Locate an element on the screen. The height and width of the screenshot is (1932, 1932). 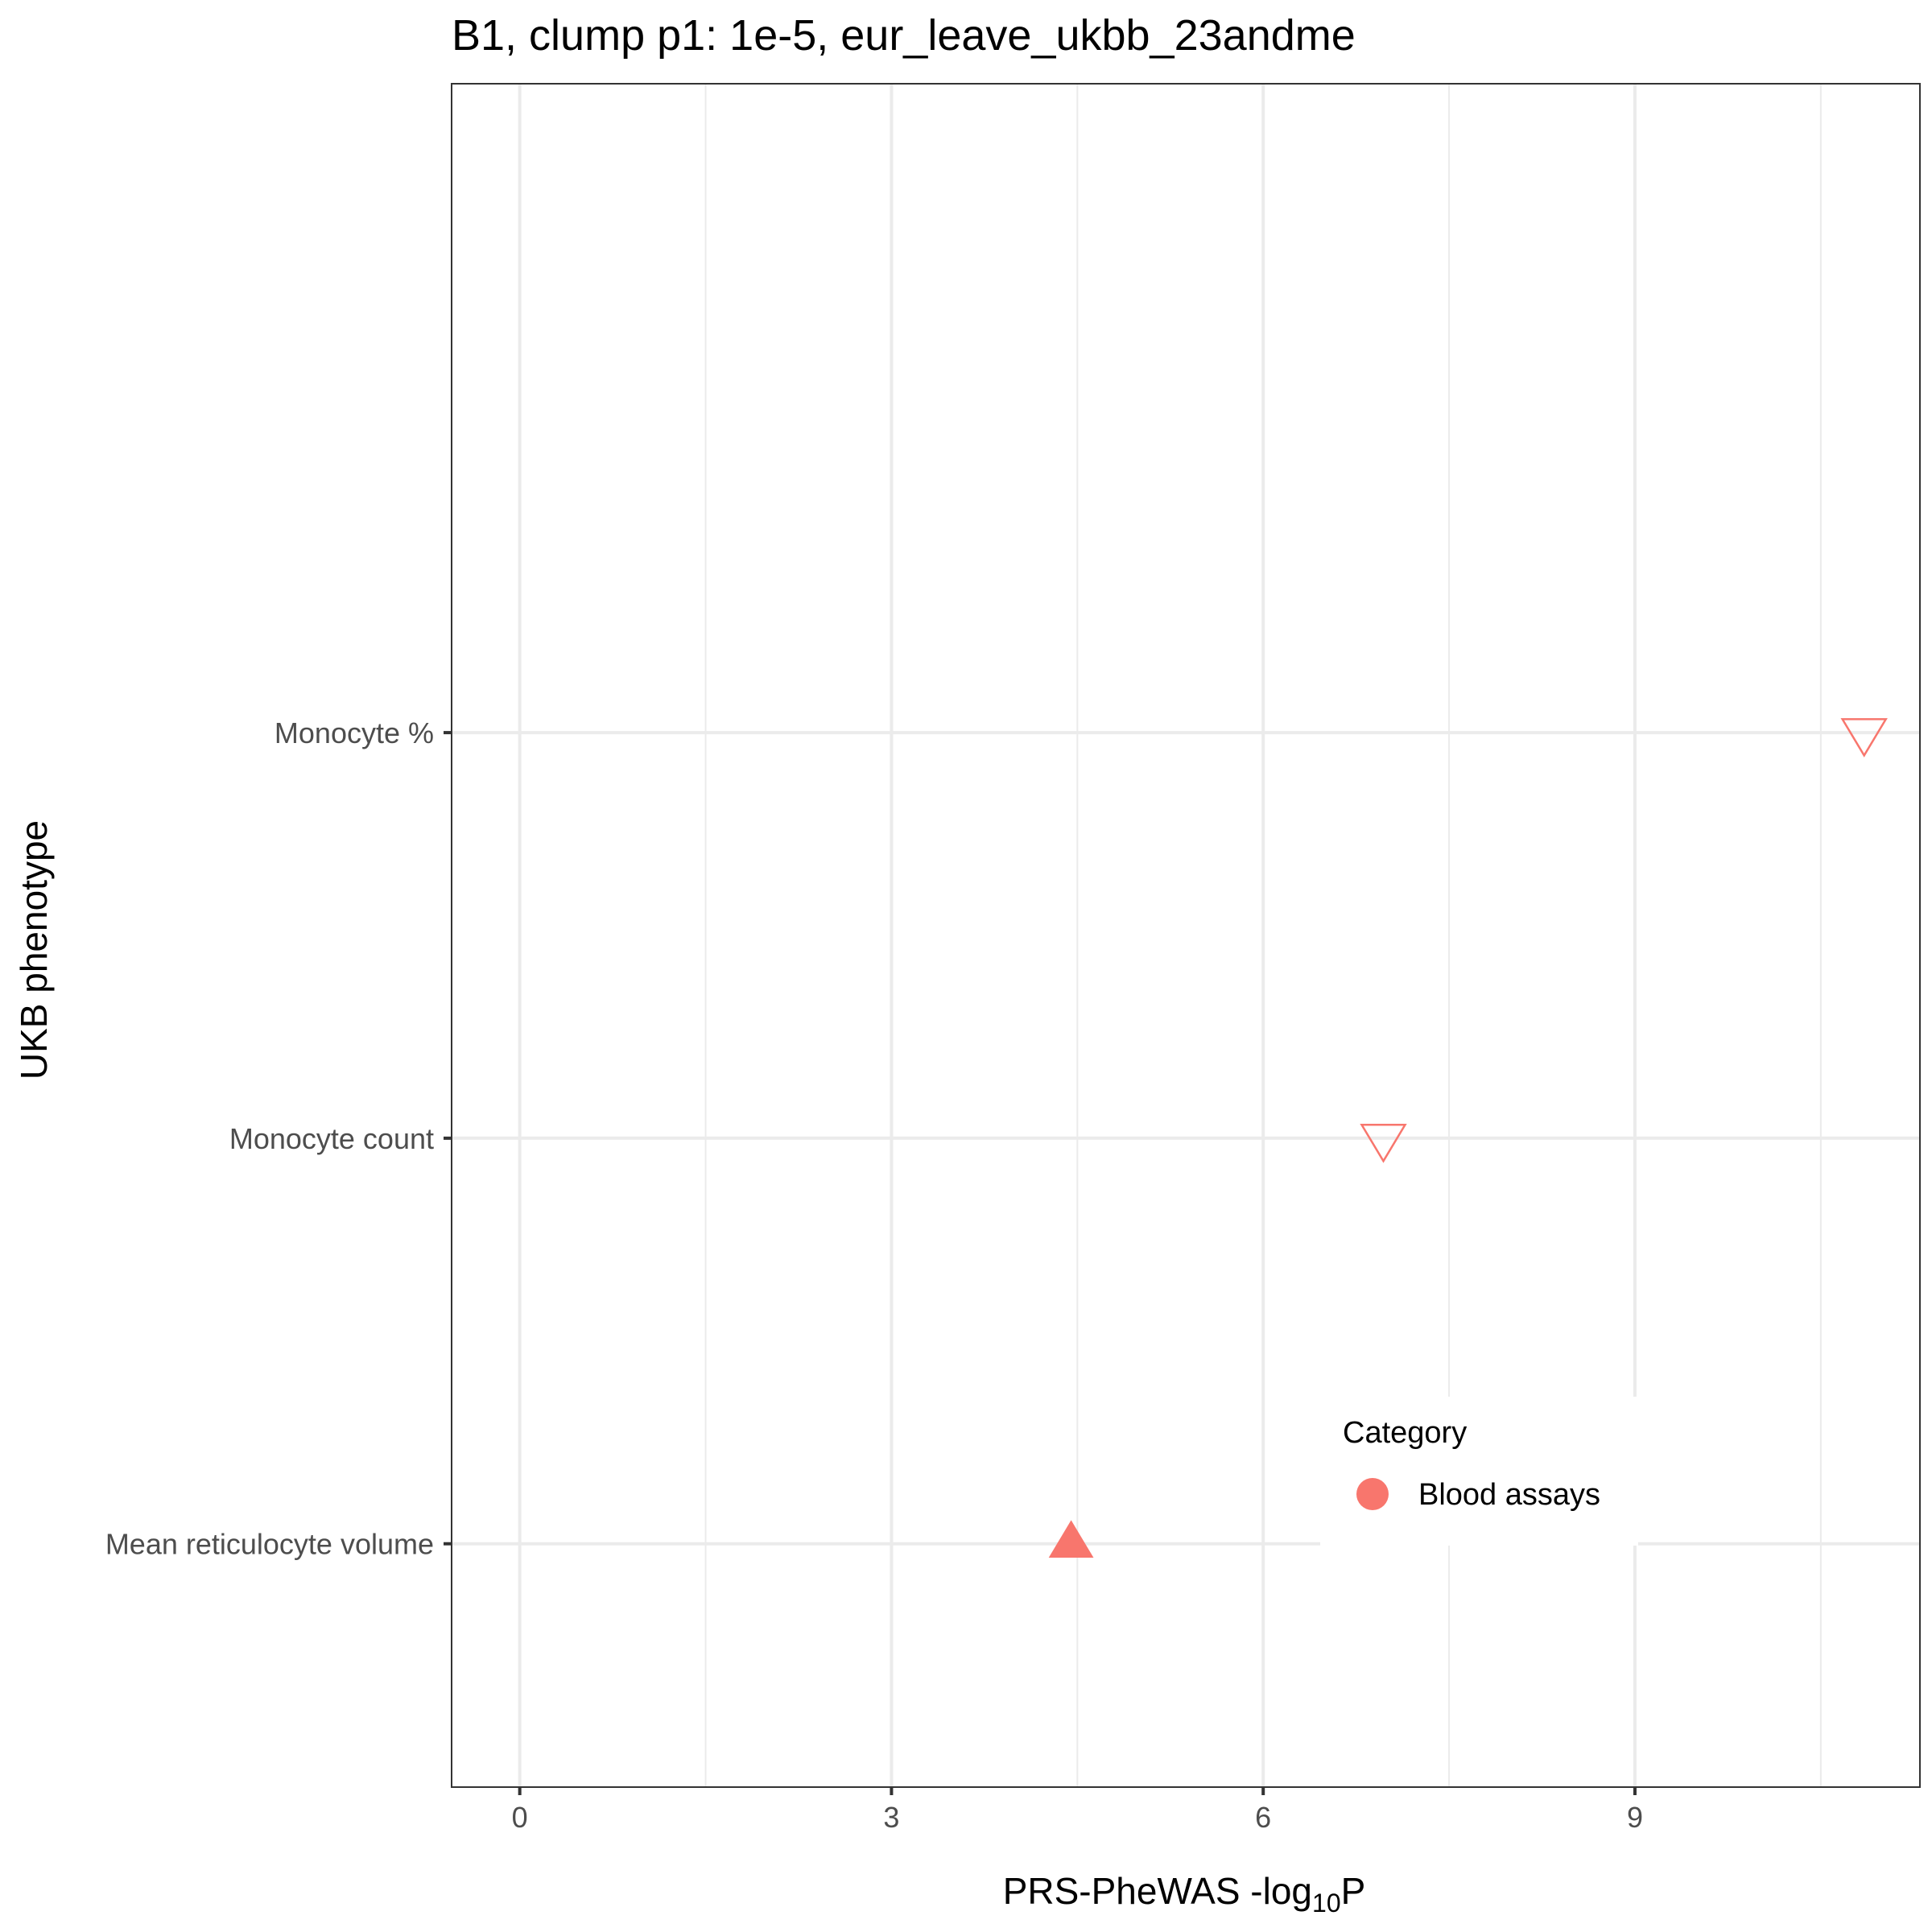
x-axis-title-main: PRS-PheWAS -log is located at coordinates (1157, 1891).